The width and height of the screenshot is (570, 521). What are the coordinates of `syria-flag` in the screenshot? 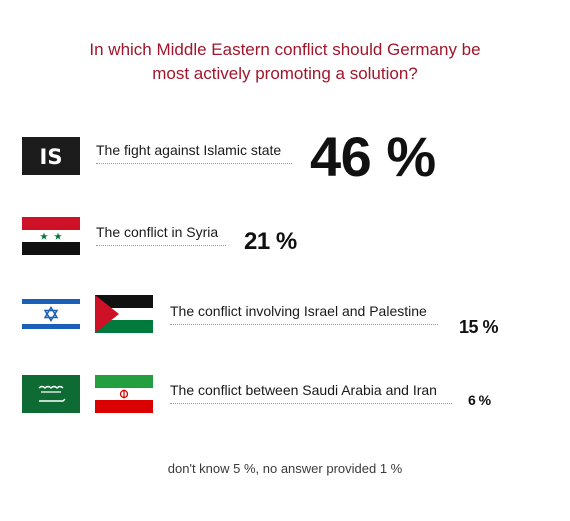 It's located at (51, 236).